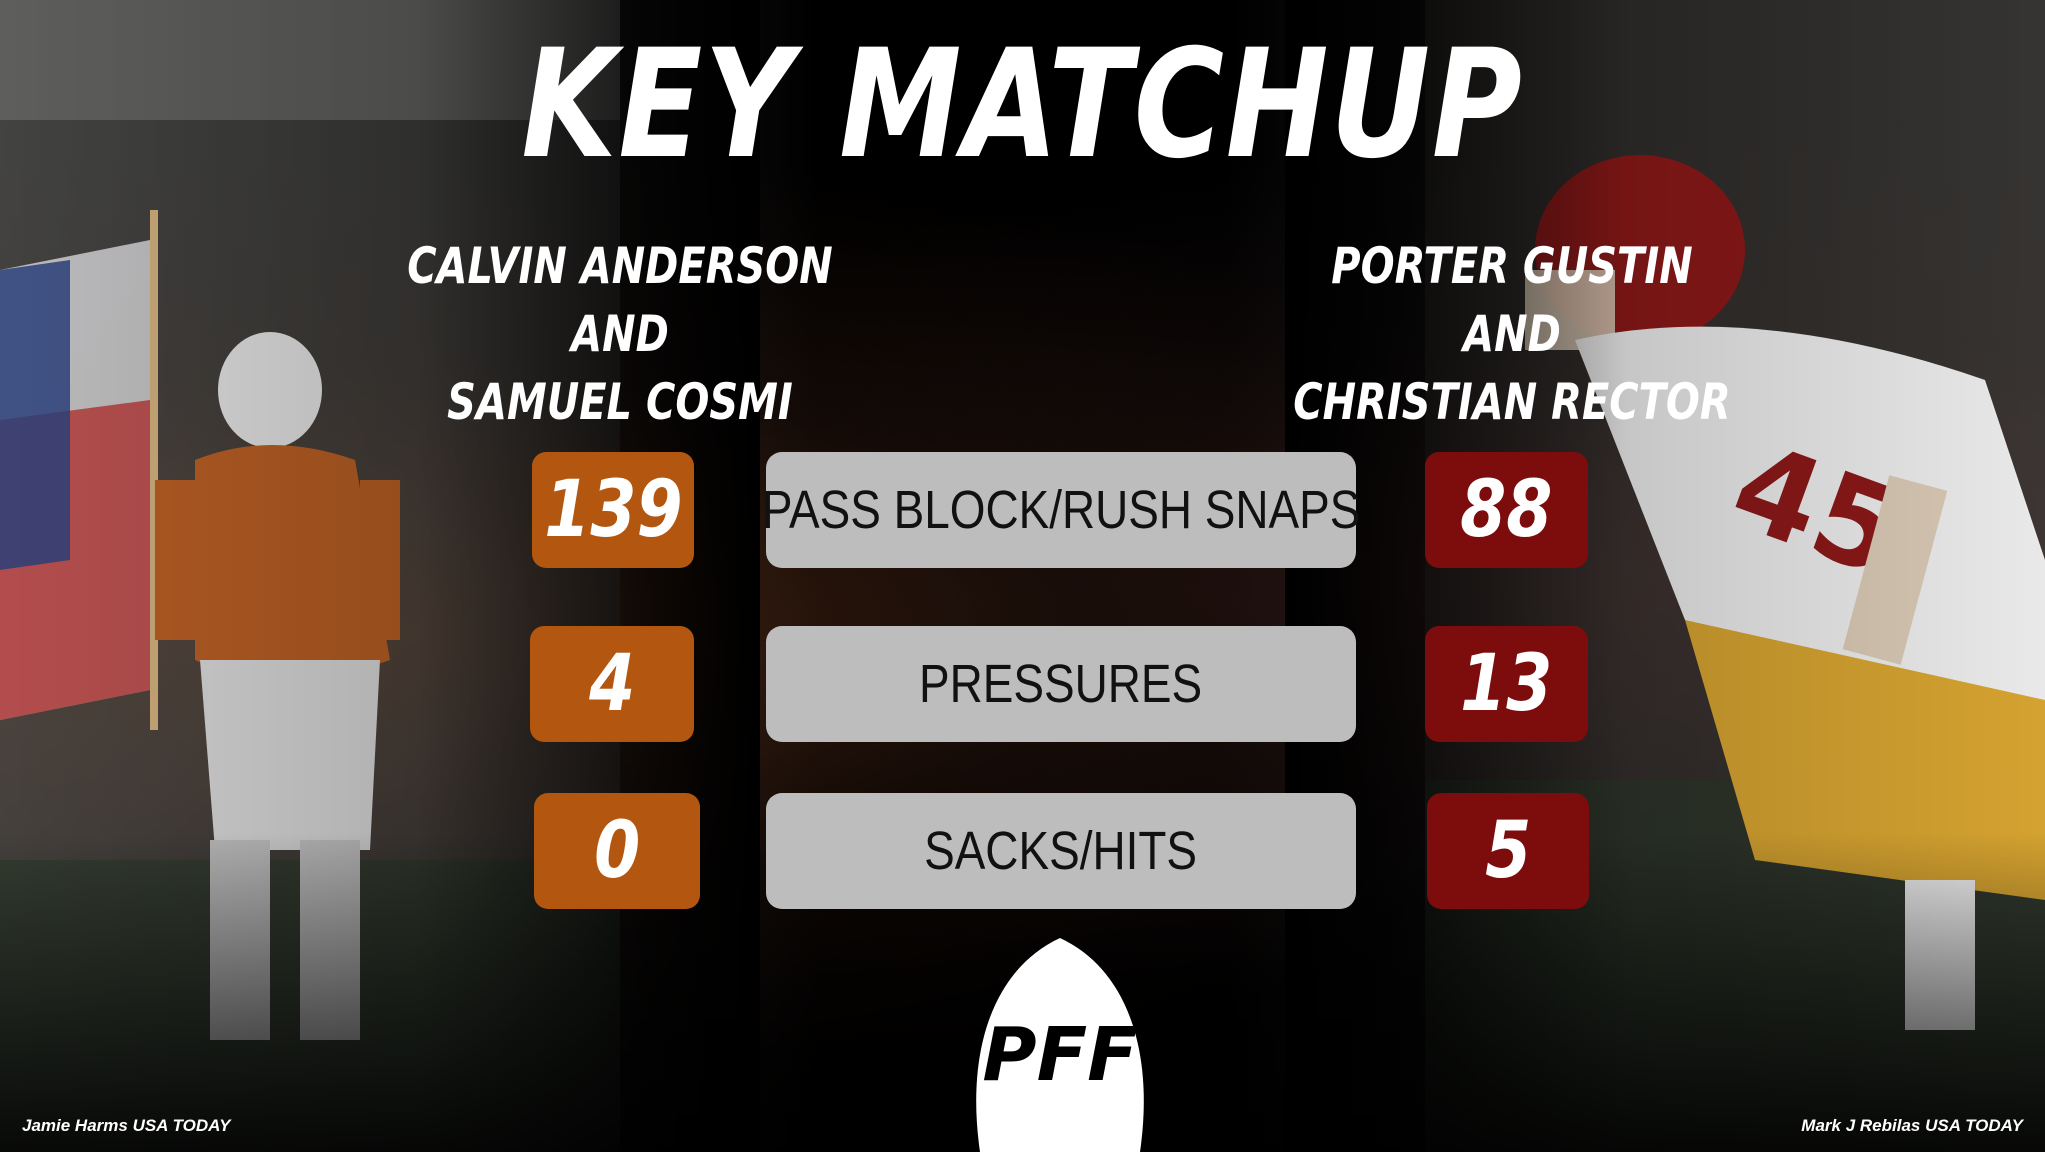 The height and width of the screenshot is (1152, 2045). I want to click on stat-row: 4 PRESSURES 13, so click(1022, 684).